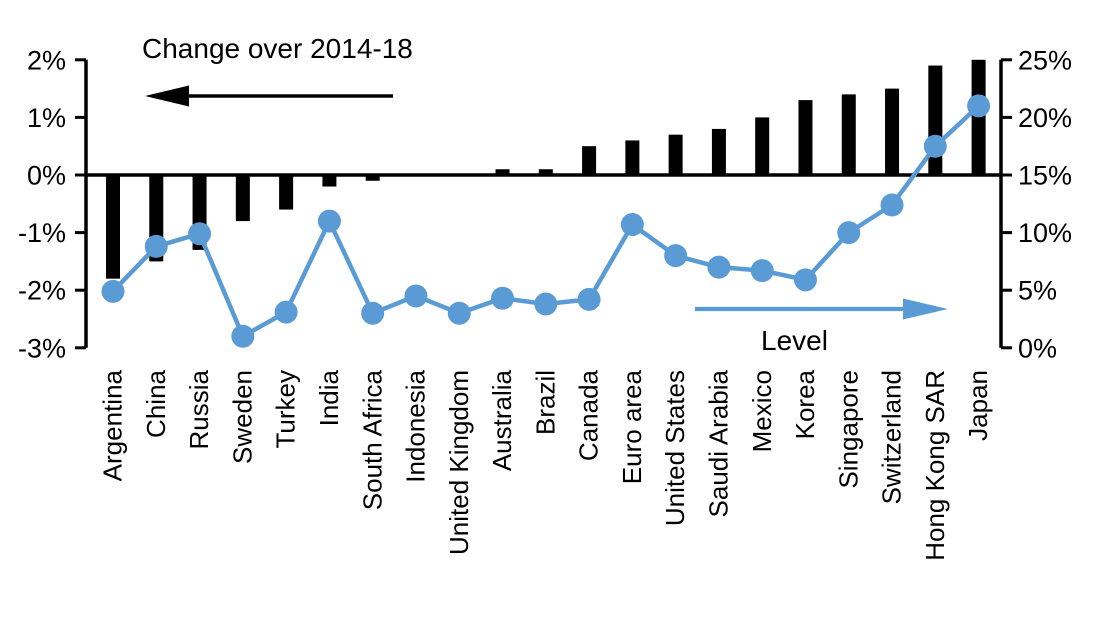 The height and width of the screenshot is (619, 1102). Describe the element at coordinates (935, 465) in the screenshot. I see `category-label: Hong Kong SAR` at that location.